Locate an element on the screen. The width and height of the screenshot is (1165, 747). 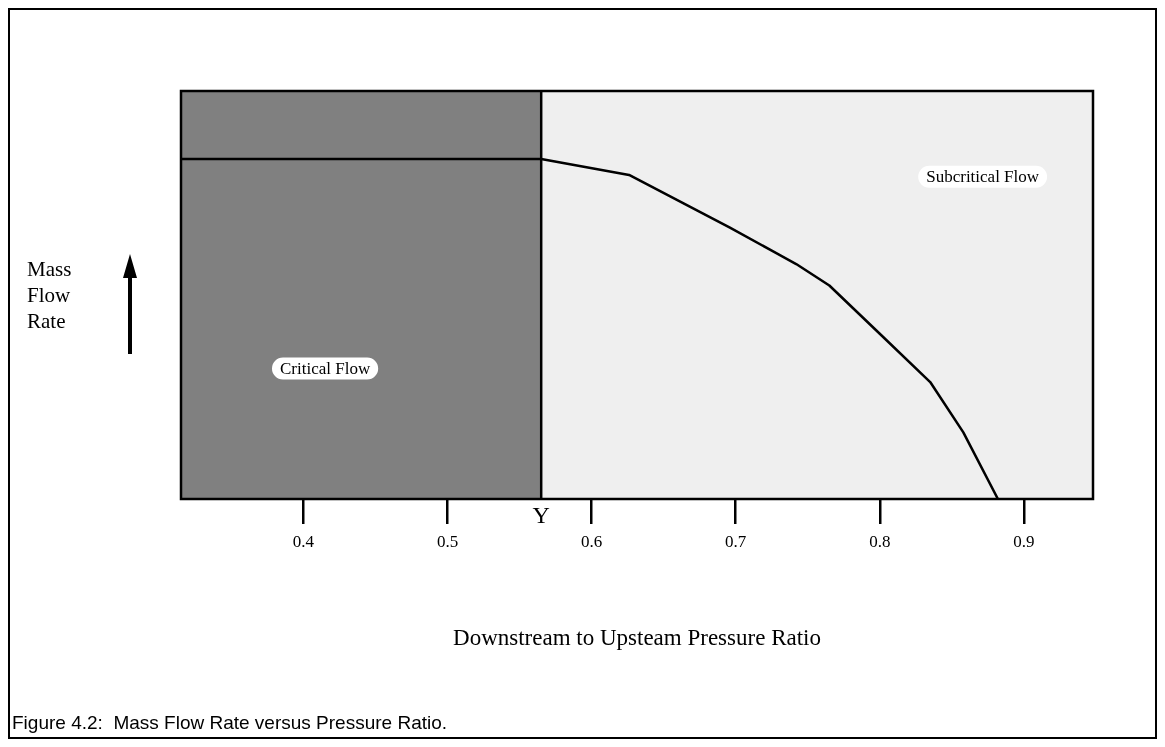
x-tick-label: 0.7 is located at coordinates (736, 541).